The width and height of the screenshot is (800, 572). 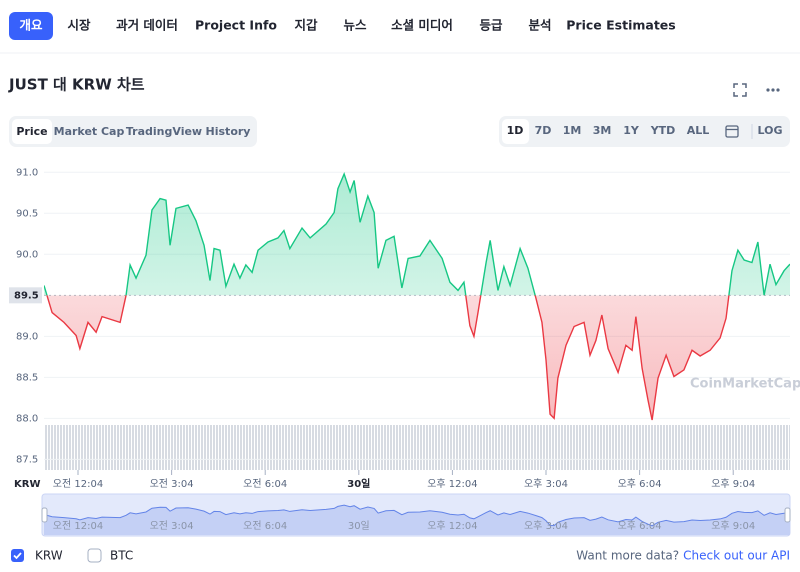 I want to click on calendar-icon, so click(x=732, y=131).